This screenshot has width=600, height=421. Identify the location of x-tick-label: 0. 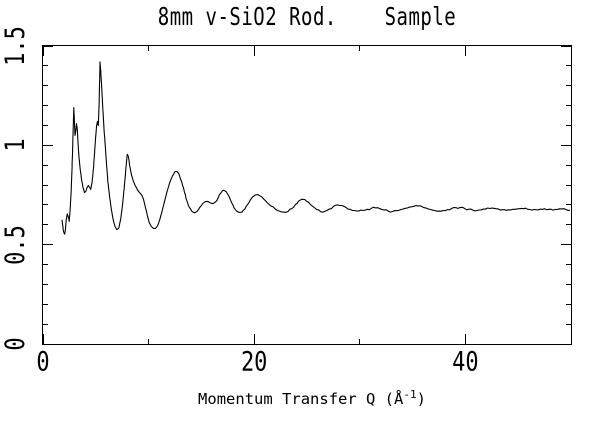
(43, 362).